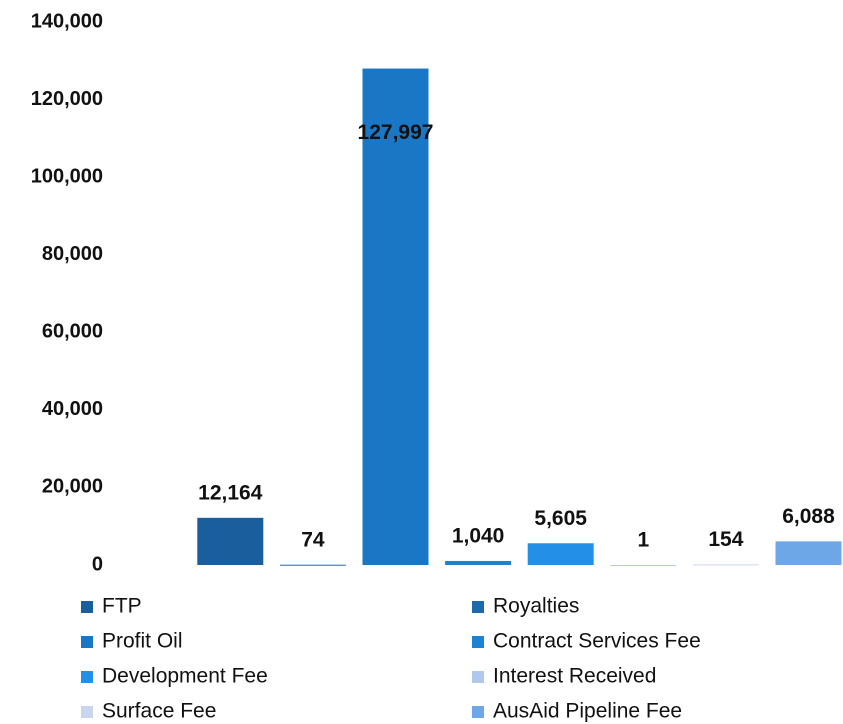 The image size is (843, 724). I want to click on legend-label: Surface Fee, so click(159, 711).